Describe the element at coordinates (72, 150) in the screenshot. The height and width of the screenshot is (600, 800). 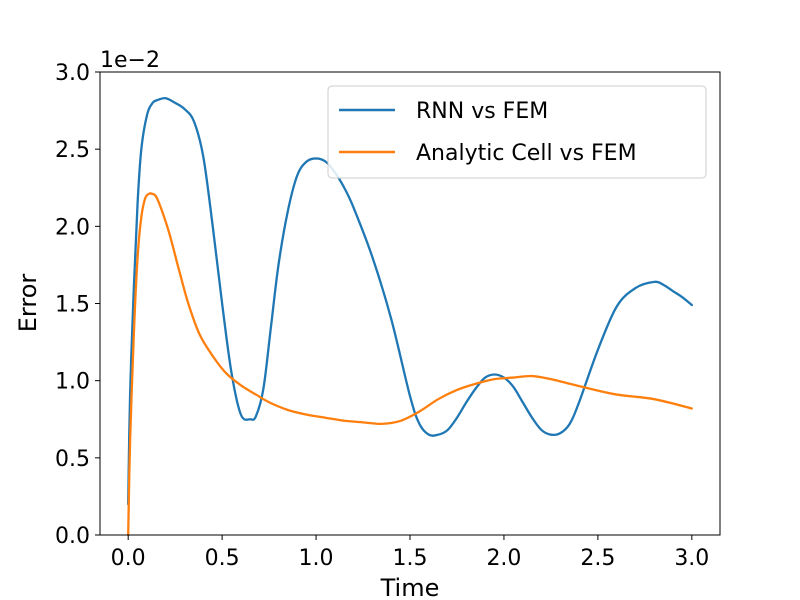
I see `y-tick-label: 2.5` at that location.